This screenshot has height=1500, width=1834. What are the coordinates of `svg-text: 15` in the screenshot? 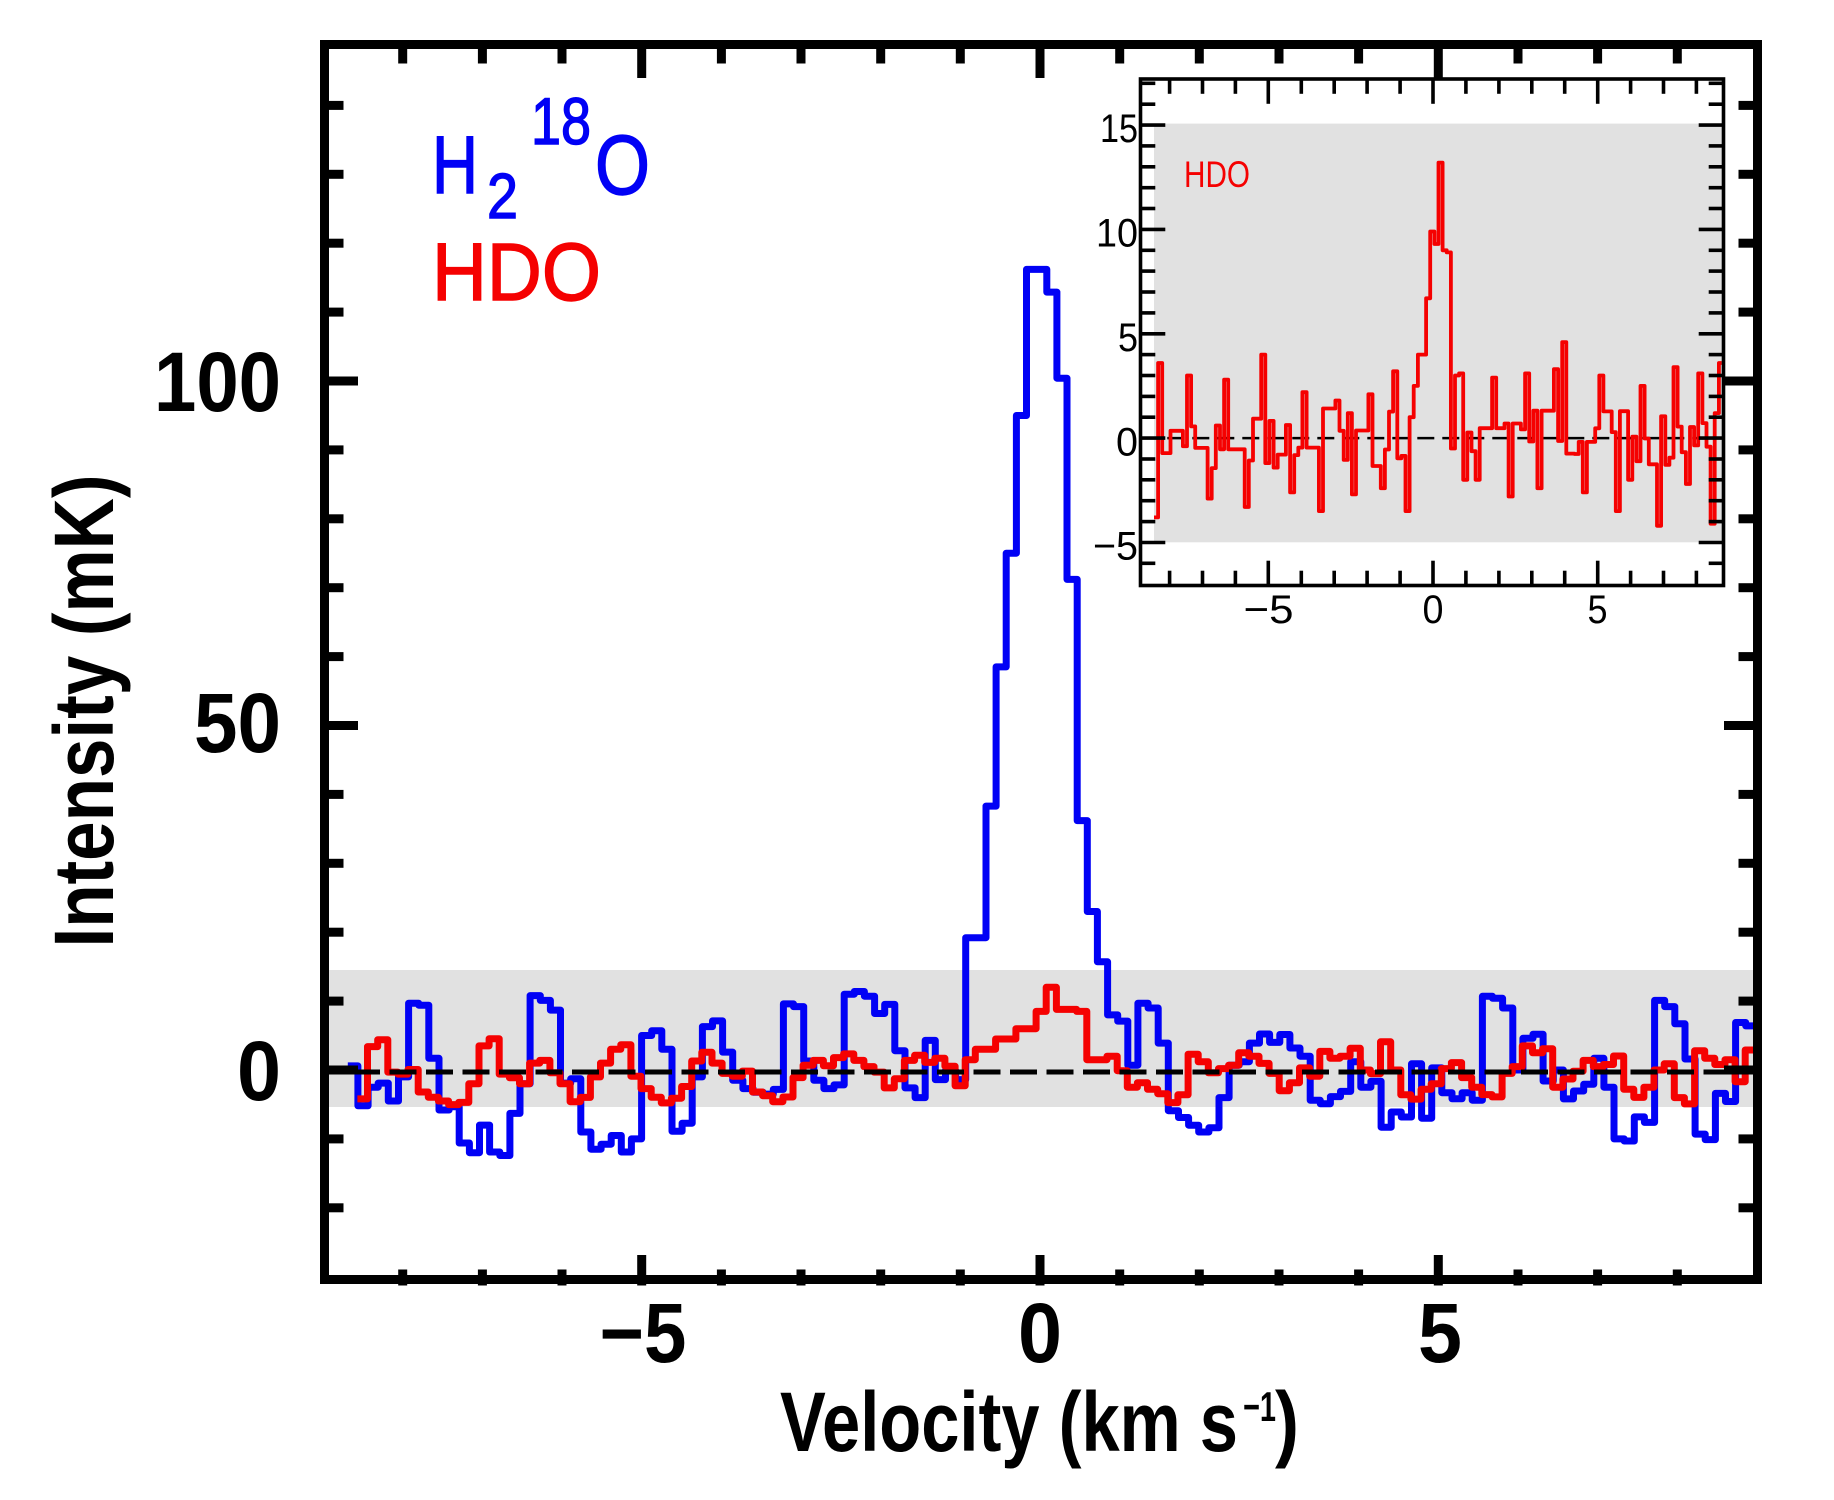 It's located at (1119, 129).